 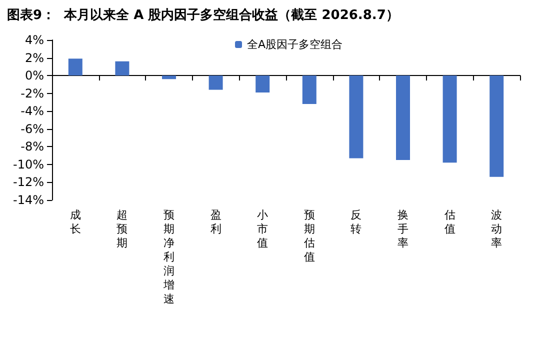 What do you see at coordinates (309, 236) in the screenshot?
I see `x-tick-label: 预期估值` at bounding box center [309, 236].